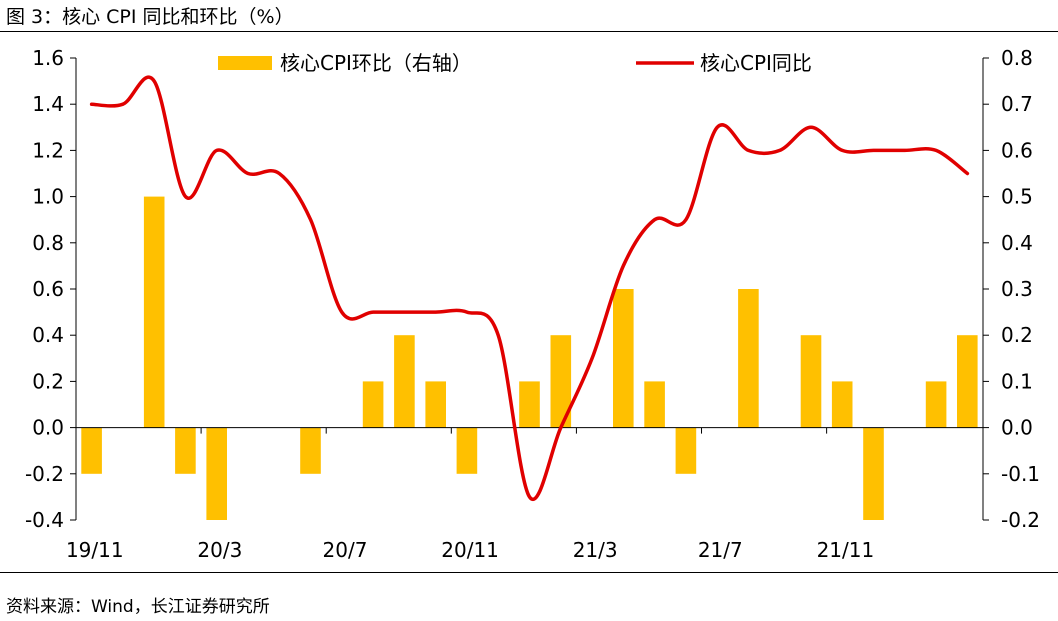  What do you see at coordinates (756, 63) in the screenshot?
I see `legend-line-label: 核心CPI同比` at bounding box center [756, 63].